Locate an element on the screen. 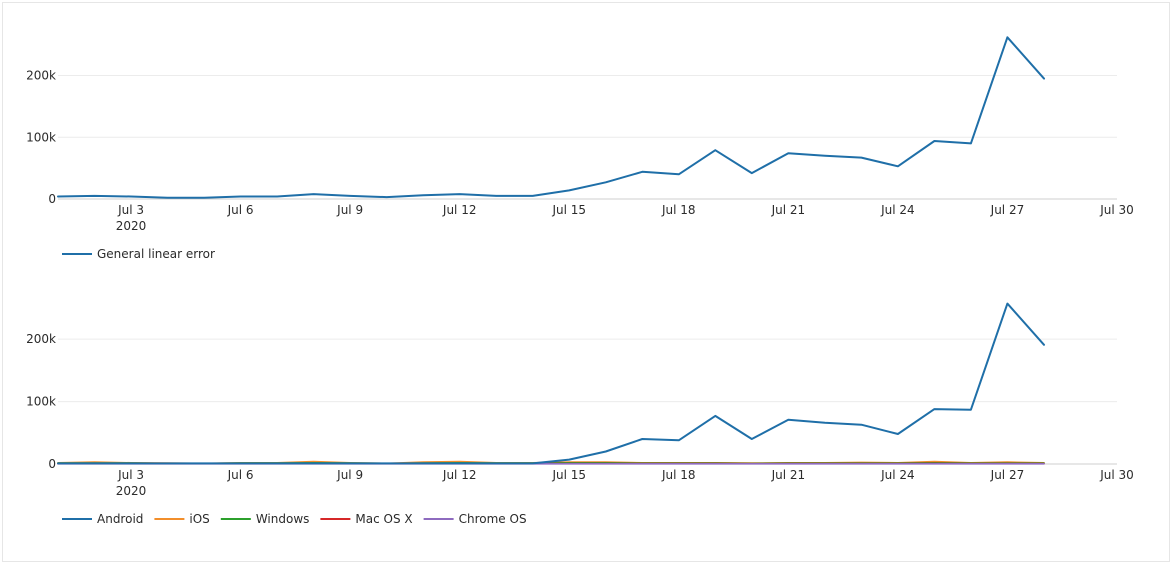 This screenshot has height=565, width=1174. legend-item: General linear error is located at coordinates (138, 254).